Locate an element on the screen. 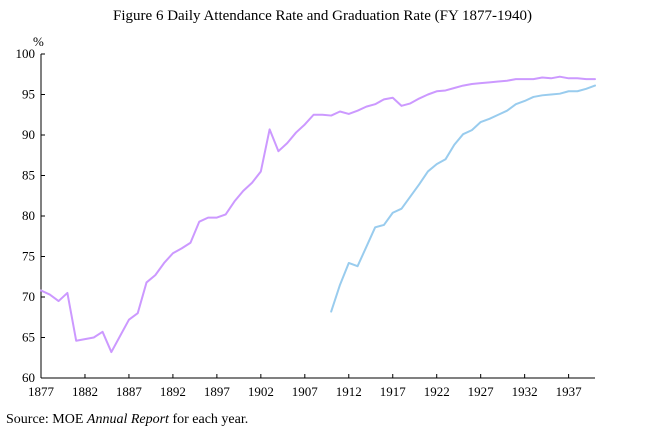 This screenshot has height=439, width=645. y-axis-unit-label: % is located at coordinates (38, 41).